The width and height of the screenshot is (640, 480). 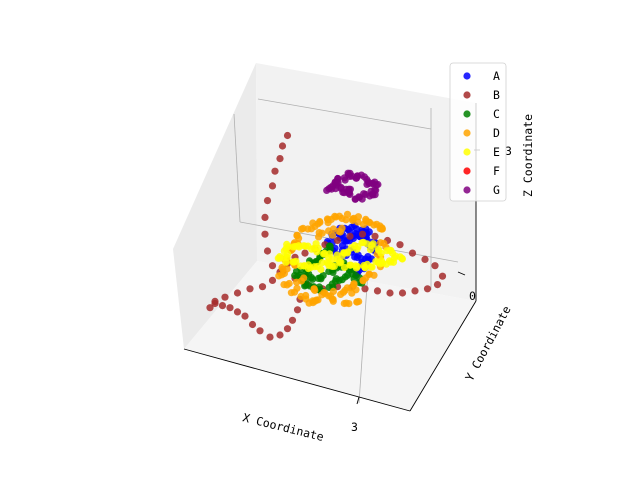 What do you see at coordinates (344, 114) in the screenshot?
I see `grid-z-top` at bounding box center [344, 114].